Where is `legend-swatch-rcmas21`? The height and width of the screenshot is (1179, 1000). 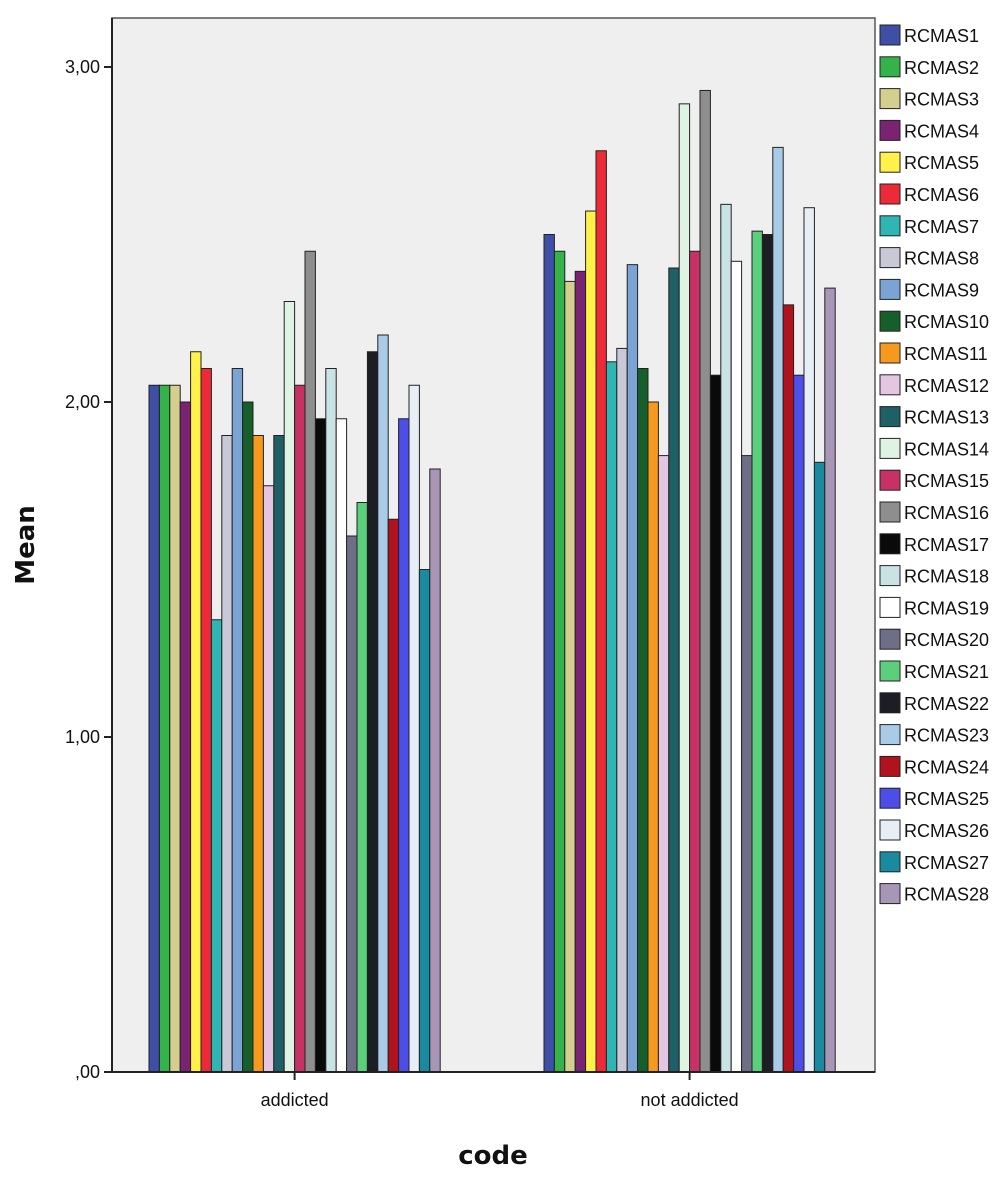
legend-swatch-rcmas21 is located at coordinates (890, 671).